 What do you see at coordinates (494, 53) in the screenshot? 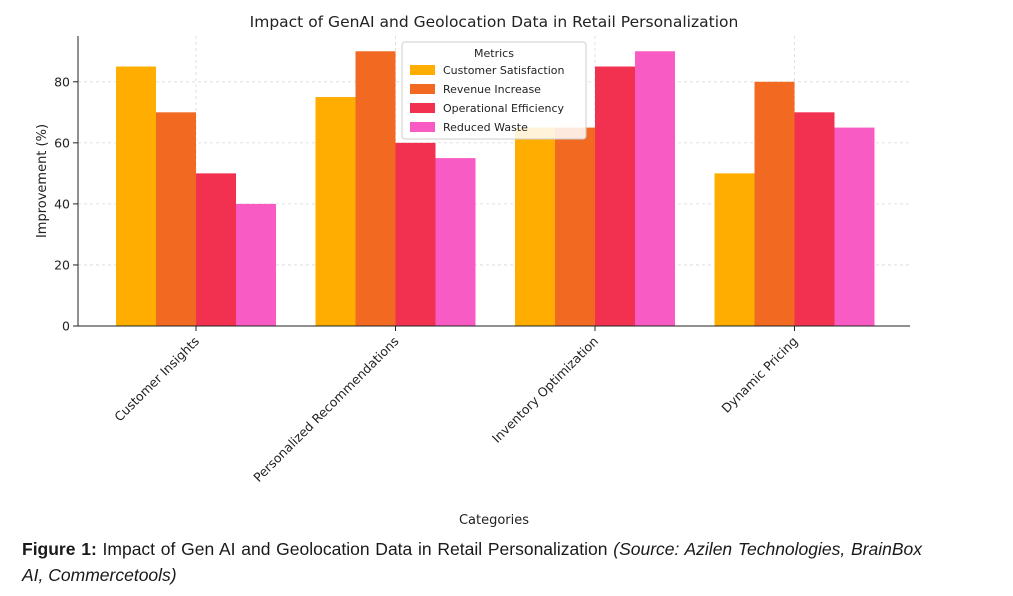
I see `legend-title: Metrics` at bounding box center [494, 53].